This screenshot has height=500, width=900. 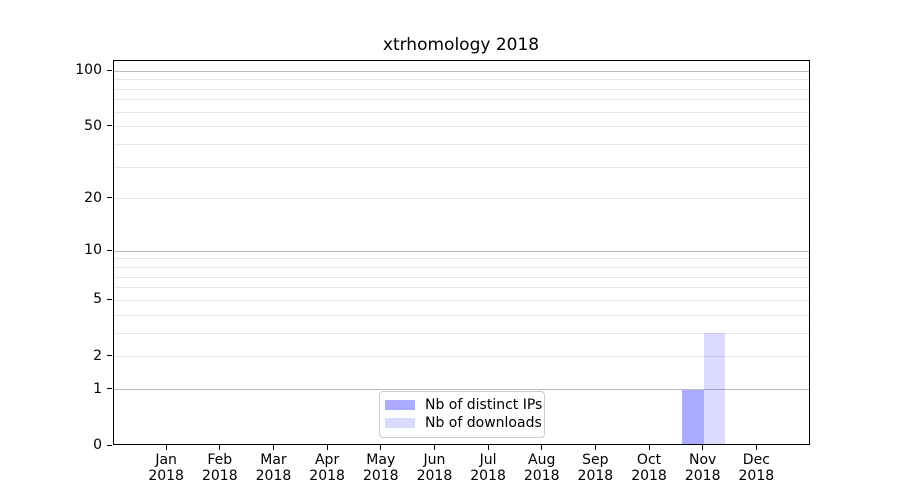 I want to click on chart-title: xtrhomology 2018, so click(x=461, y=45).